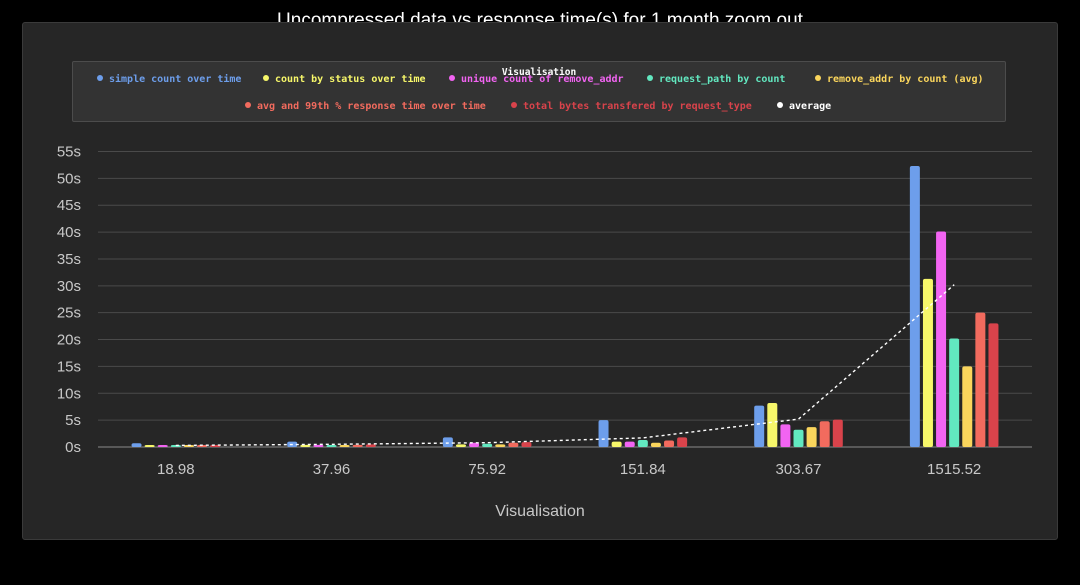 Image resolution: width=1080 pixels, height=585 pixels. I want to click on legend-item: request_path by count, so click(716, 79).